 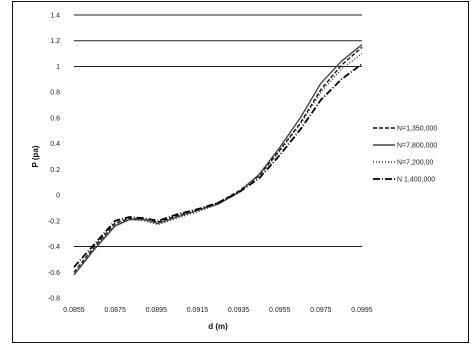 What do you see at coordinates (415, 163) in the screenshot?
I see `legend-label-3: N=7,200,00` at bounding box center [415, 163].